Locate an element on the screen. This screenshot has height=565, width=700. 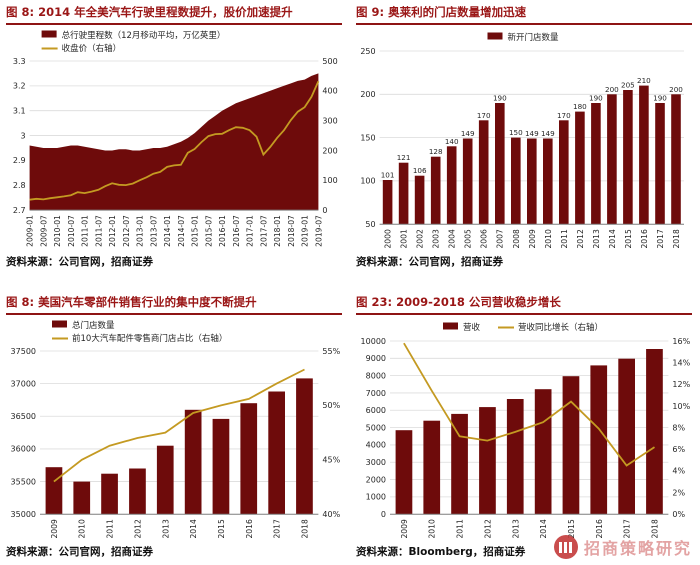
svg-text: 7000 is located at coordinates (376, 393).